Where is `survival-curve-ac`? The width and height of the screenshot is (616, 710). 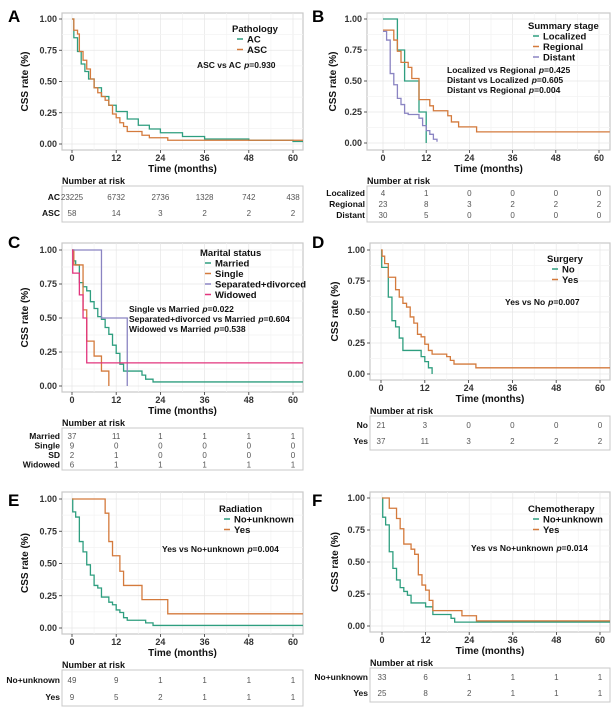 survival-curve-ac is located at coordinates (187, 80).